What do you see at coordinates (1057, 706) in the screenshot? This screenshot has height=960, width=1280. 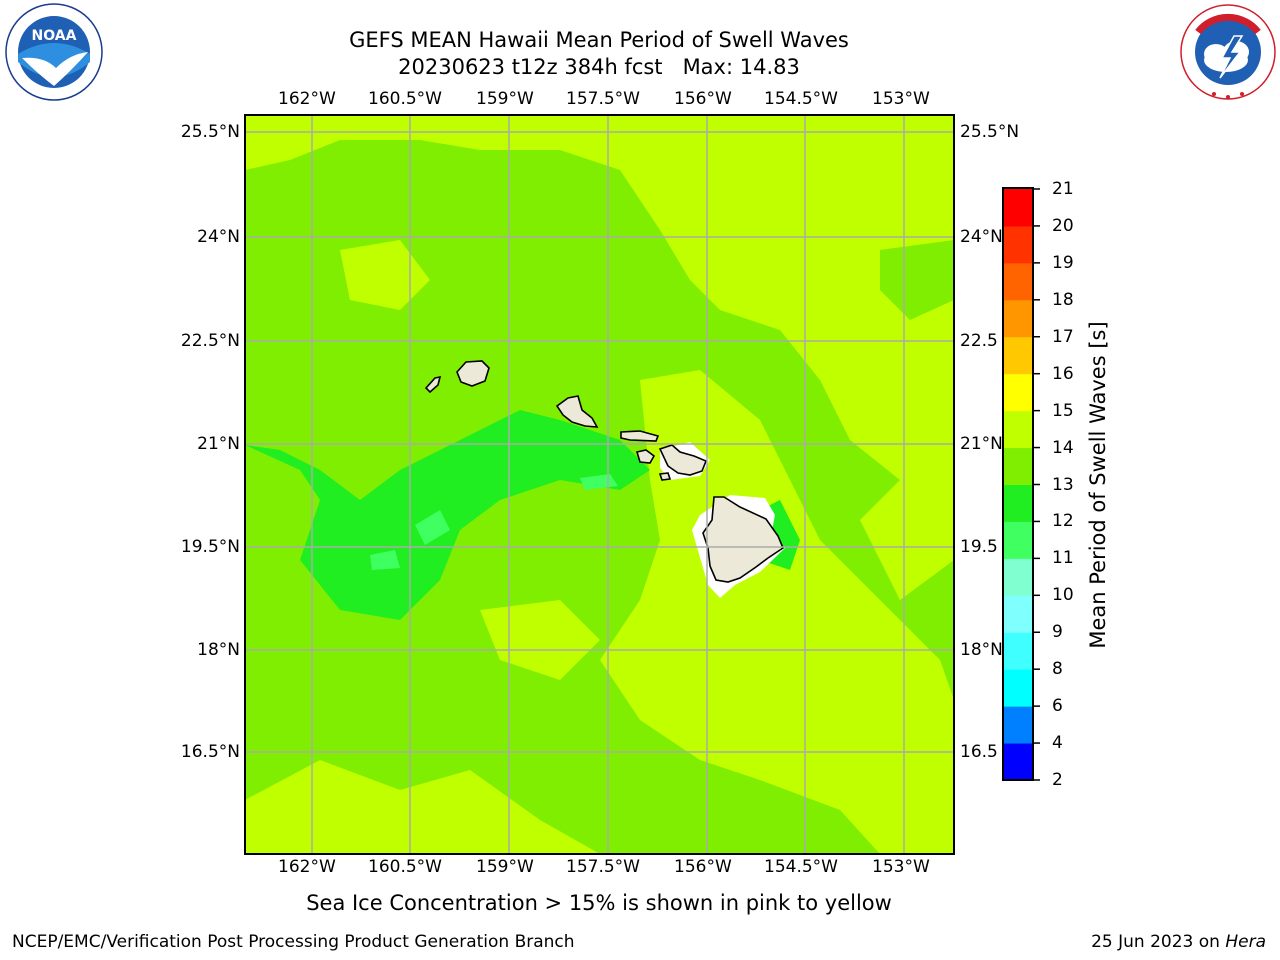 I see `colorbar-tick-label: 6` at bounding box center [1057, 706].